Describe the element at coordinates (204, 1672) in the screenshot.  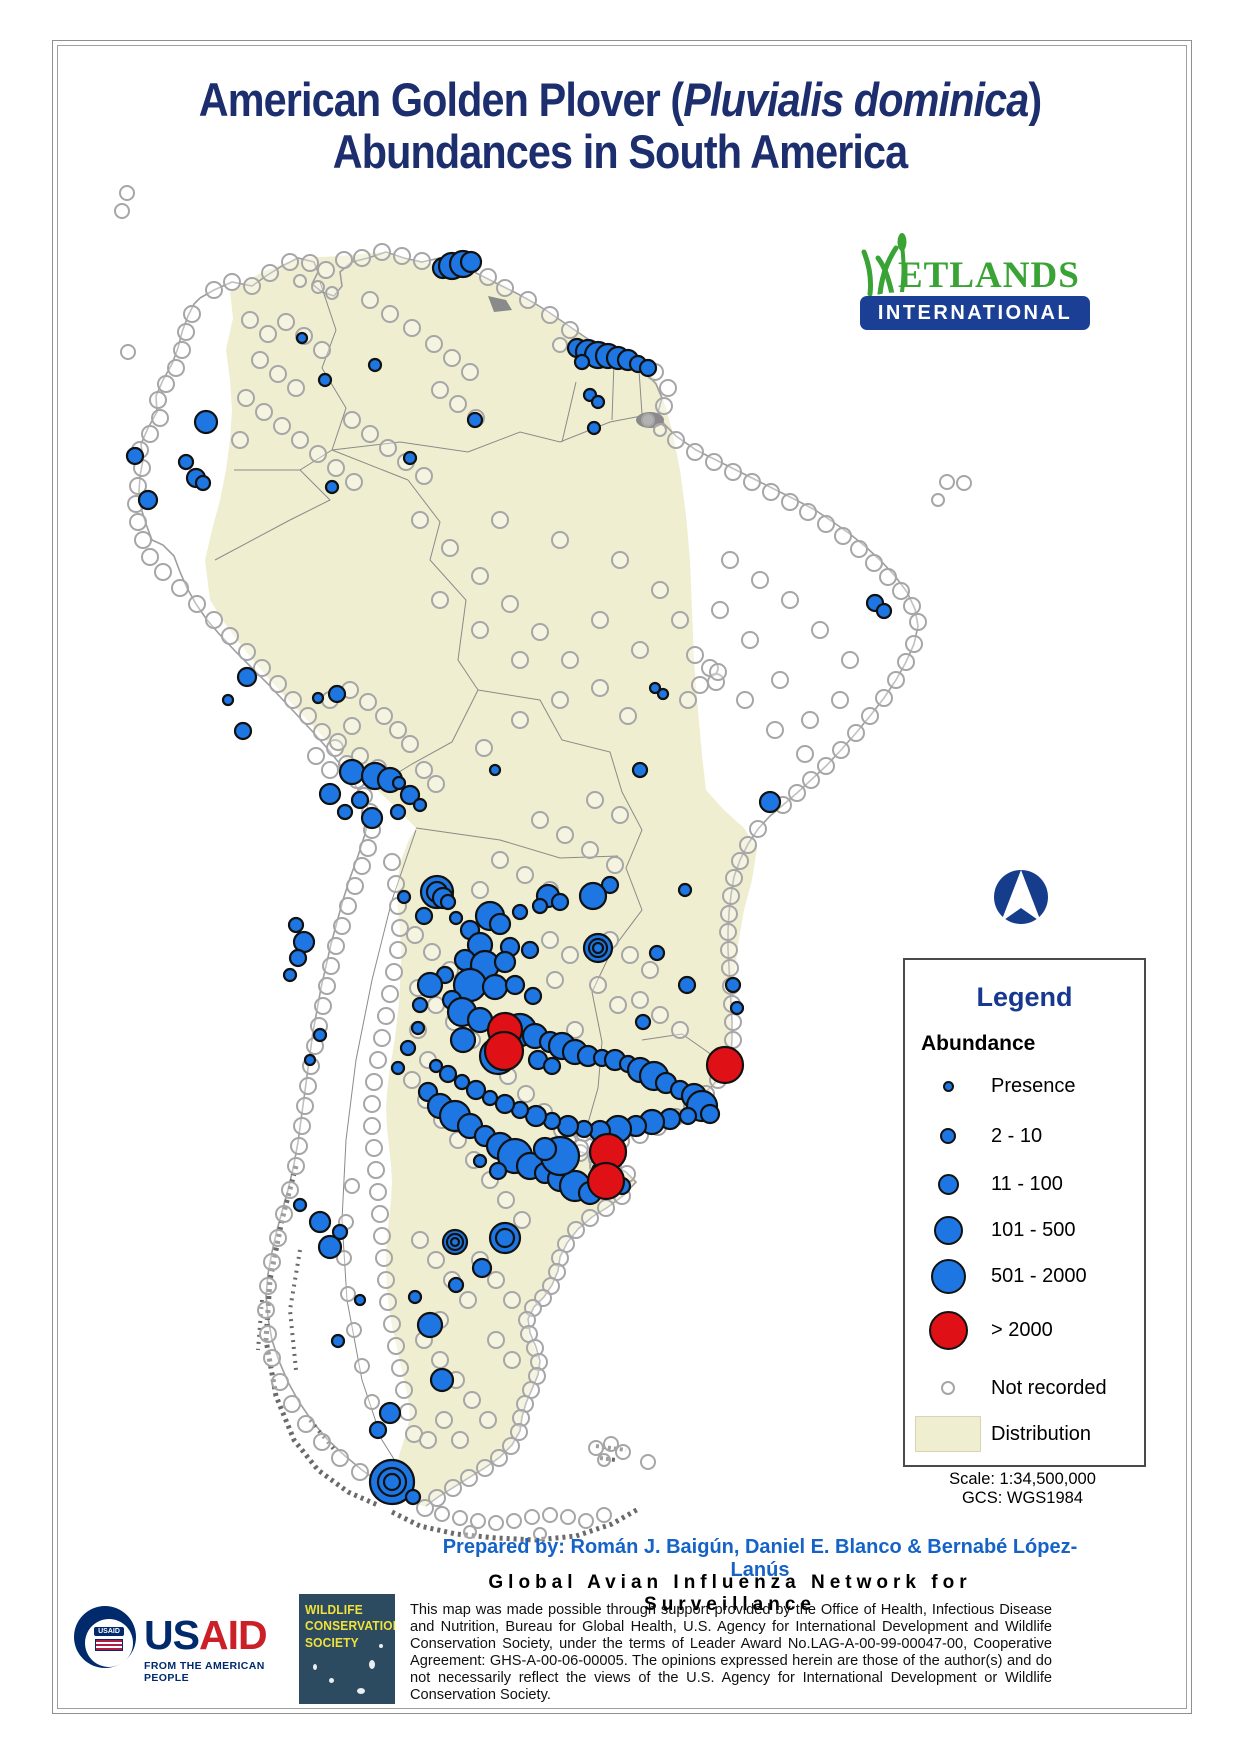
I see `usaid-tagline: FROM THE AMERICAN PEOPLE` at that location.